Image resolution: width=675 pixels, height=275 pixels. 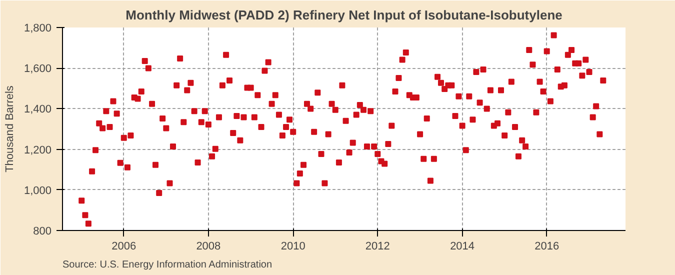 What do you see at coordinates (377, 246) in the screenshot?
I see `x-tick-label: 2012` at bounding box center [377, 246].